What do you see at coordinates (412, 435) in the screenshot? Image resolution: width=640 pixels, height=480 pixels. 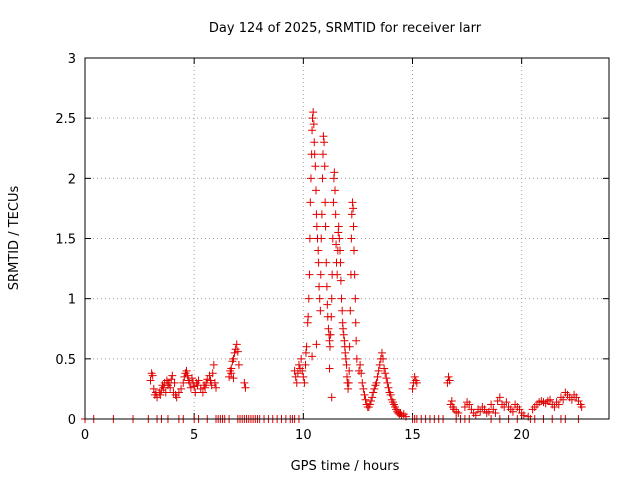 I see `x-tick-label: 15` at bounding box center [412, 435].